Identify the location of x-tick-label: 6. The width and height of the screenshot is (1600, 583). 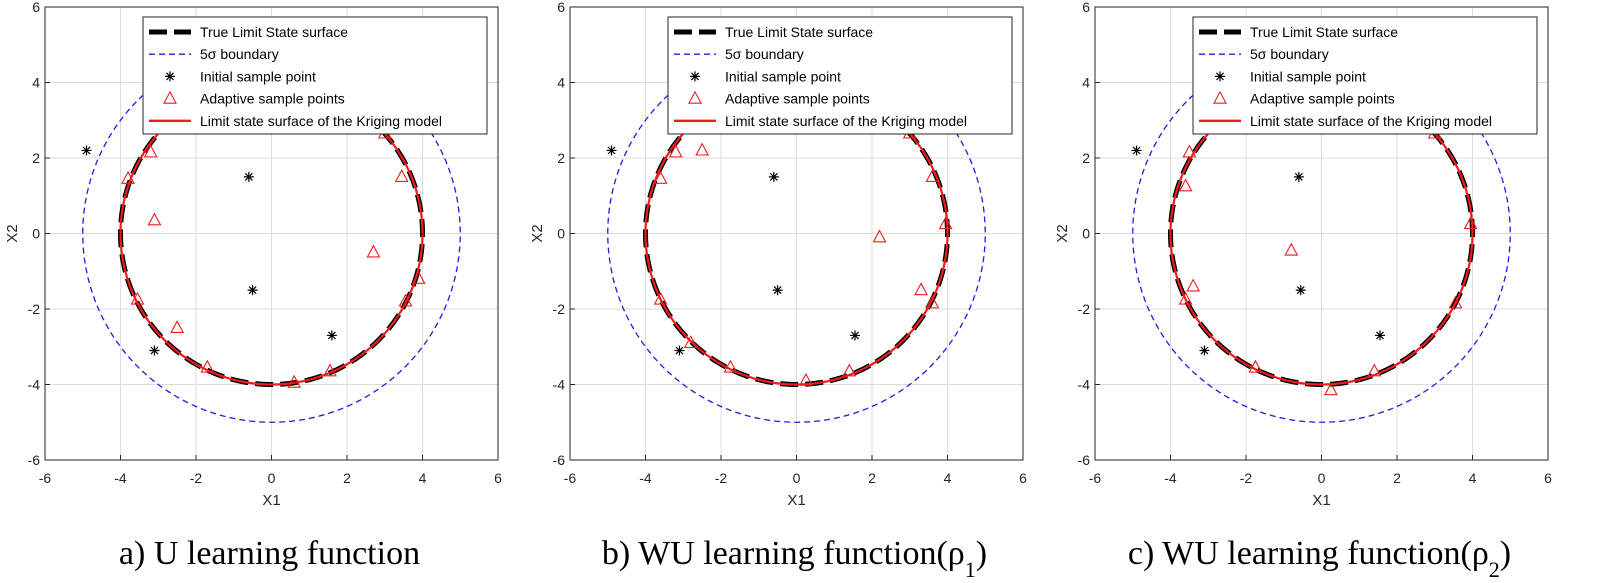
(1023, 478).